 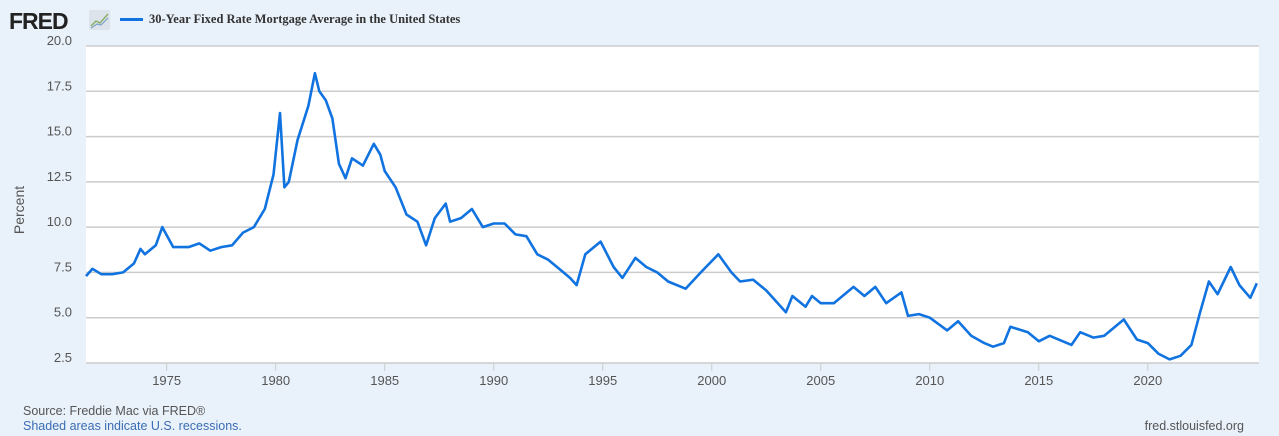 What do you see at coordinates (114, 411) in the screenshot?
I see `source-note: Source: Freddie Mac via FRED®` at bounding box center [114, 411].